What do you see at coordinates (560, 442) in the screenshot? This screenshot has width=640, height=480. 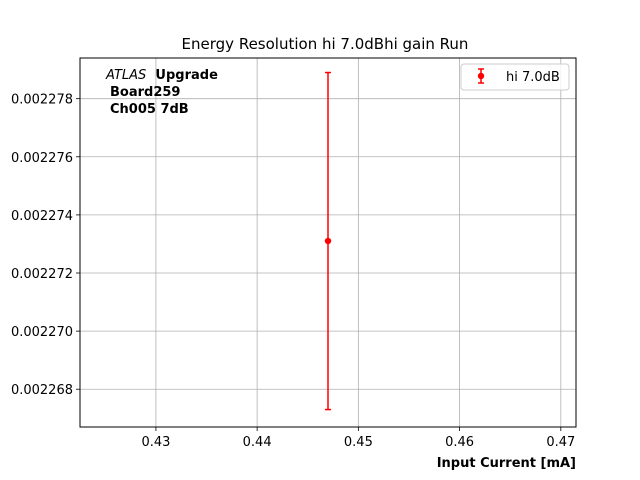 I see `x-tick-label: 0.47` at bounding box center [560, 442].